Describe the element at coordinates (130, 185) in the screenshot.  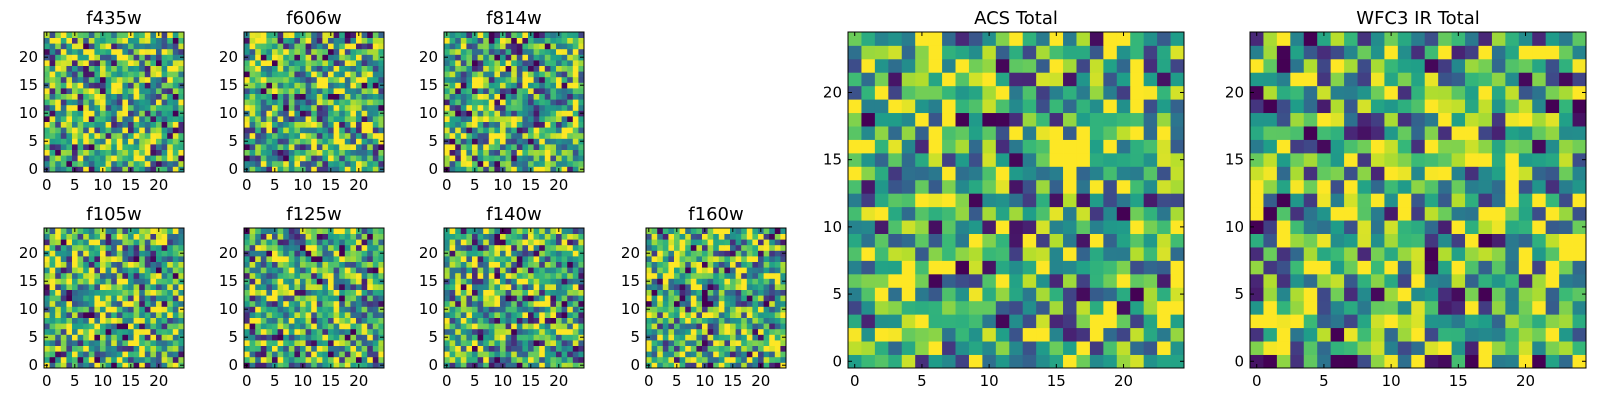
I see `x-tick-label: 15` at that location.